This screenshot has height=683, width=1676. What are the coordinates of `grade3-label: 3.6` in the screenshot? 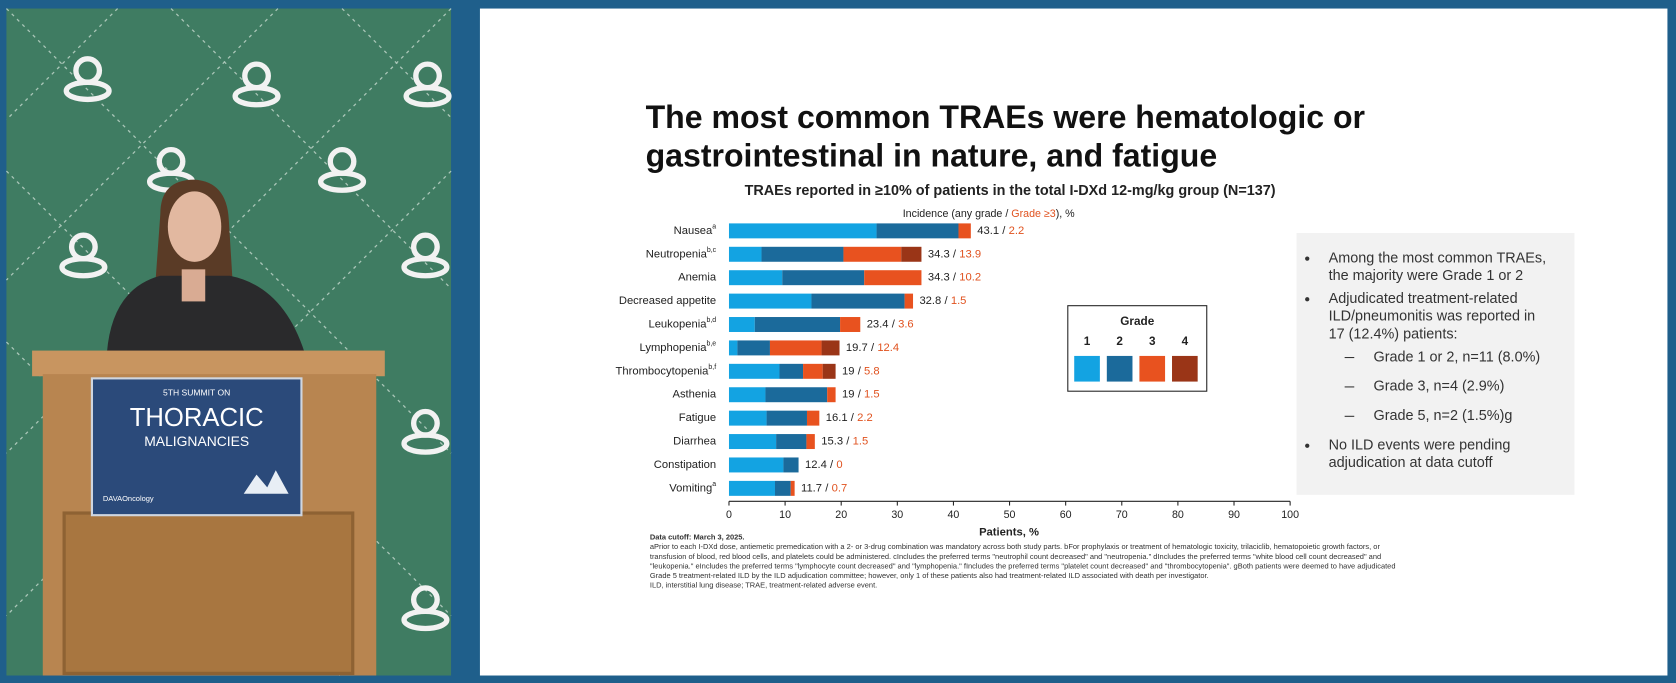 It's located at (906, 324).